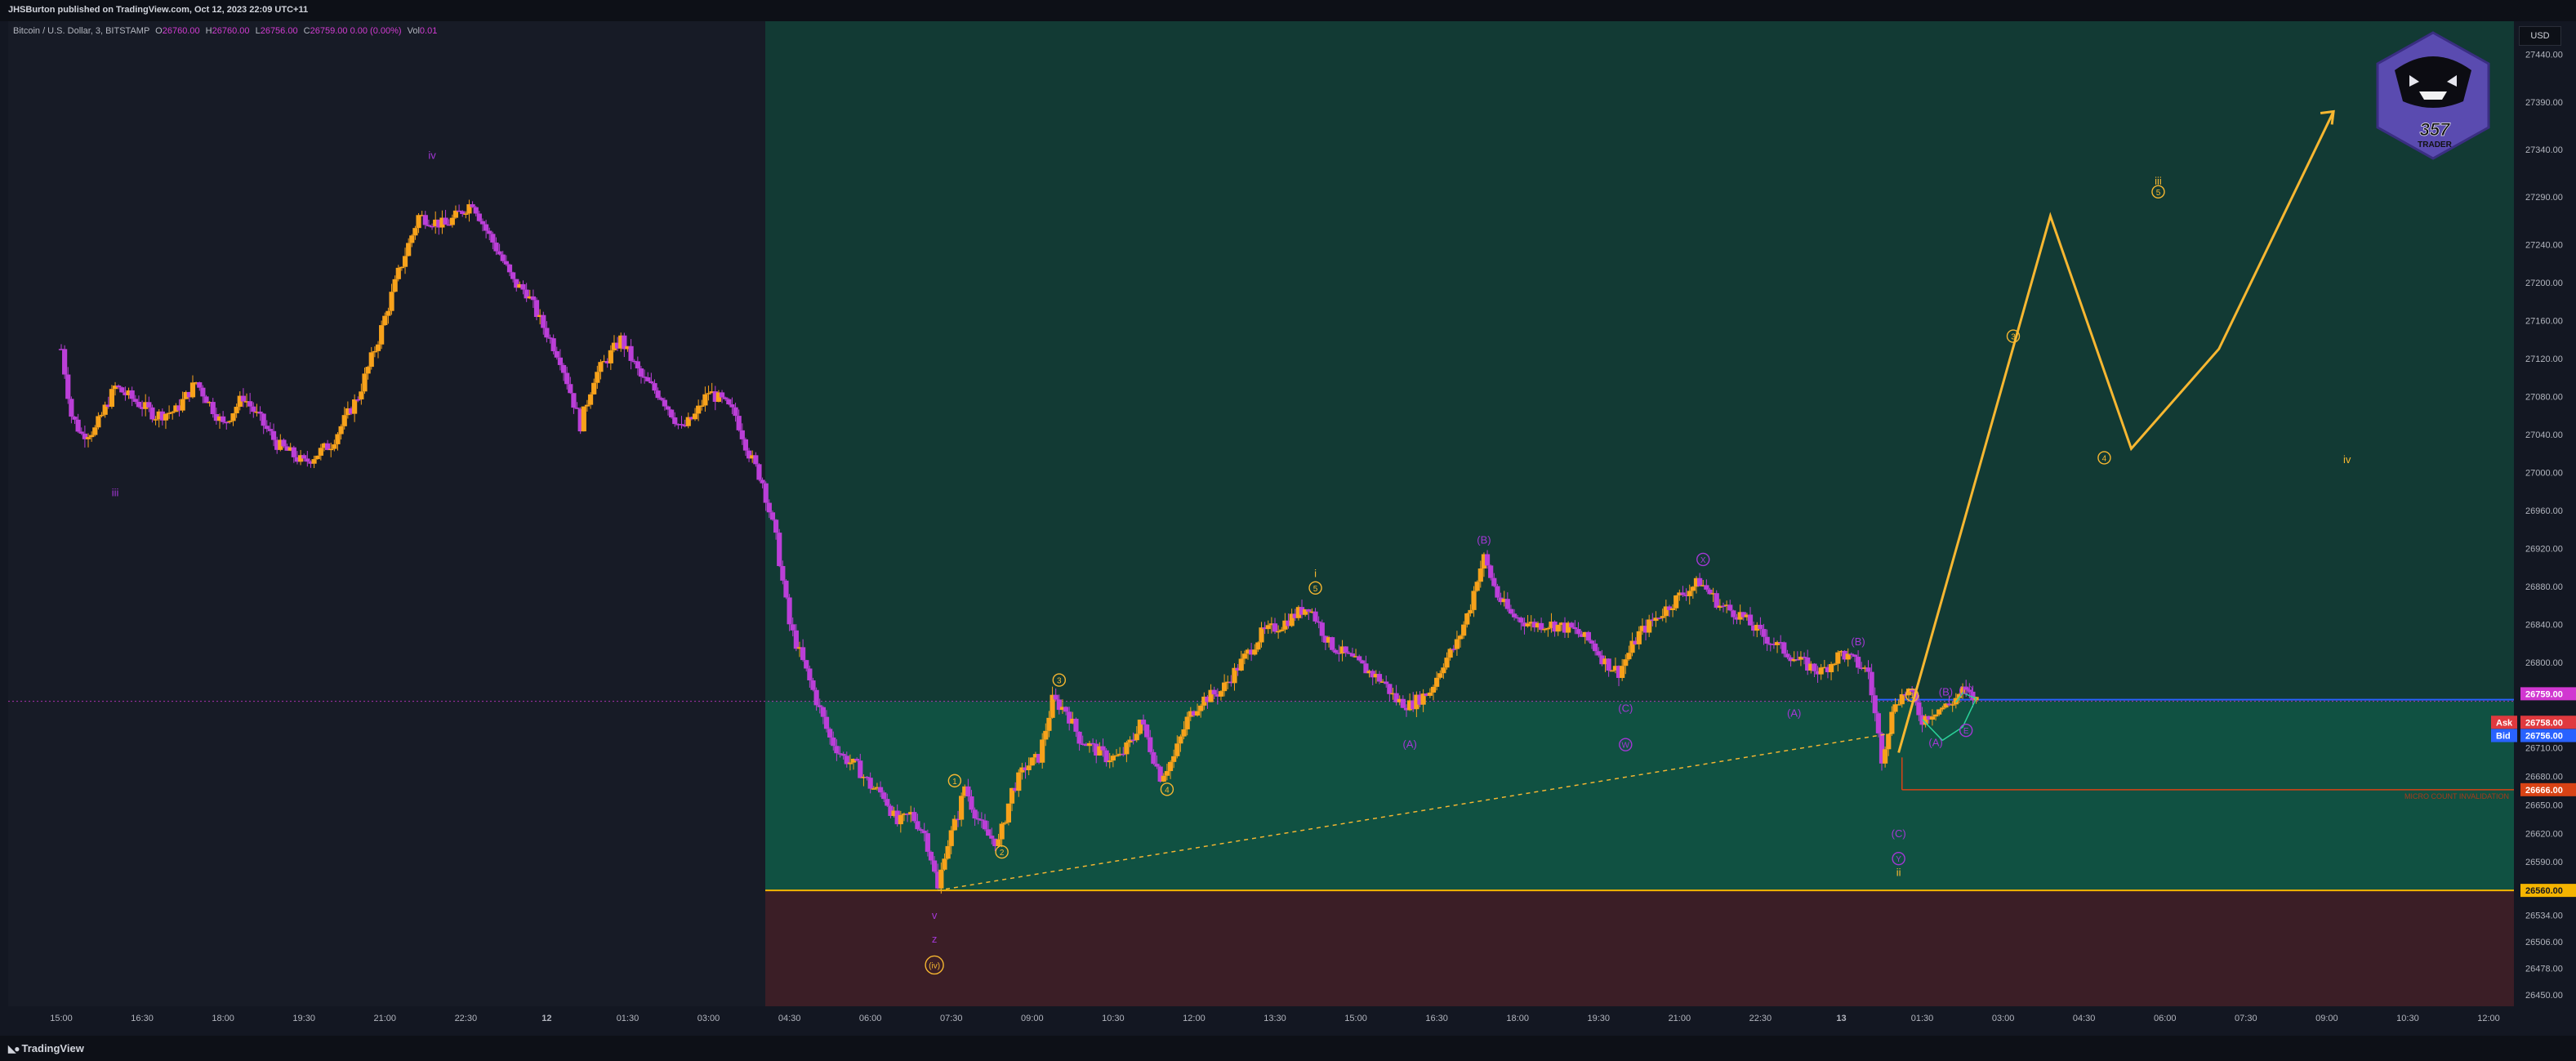 This screenshot has width=2576, height=1061. Describe the element at coordinates (1436, 1018) in the screenshot. I see `time-tick: 16:30` at that location.